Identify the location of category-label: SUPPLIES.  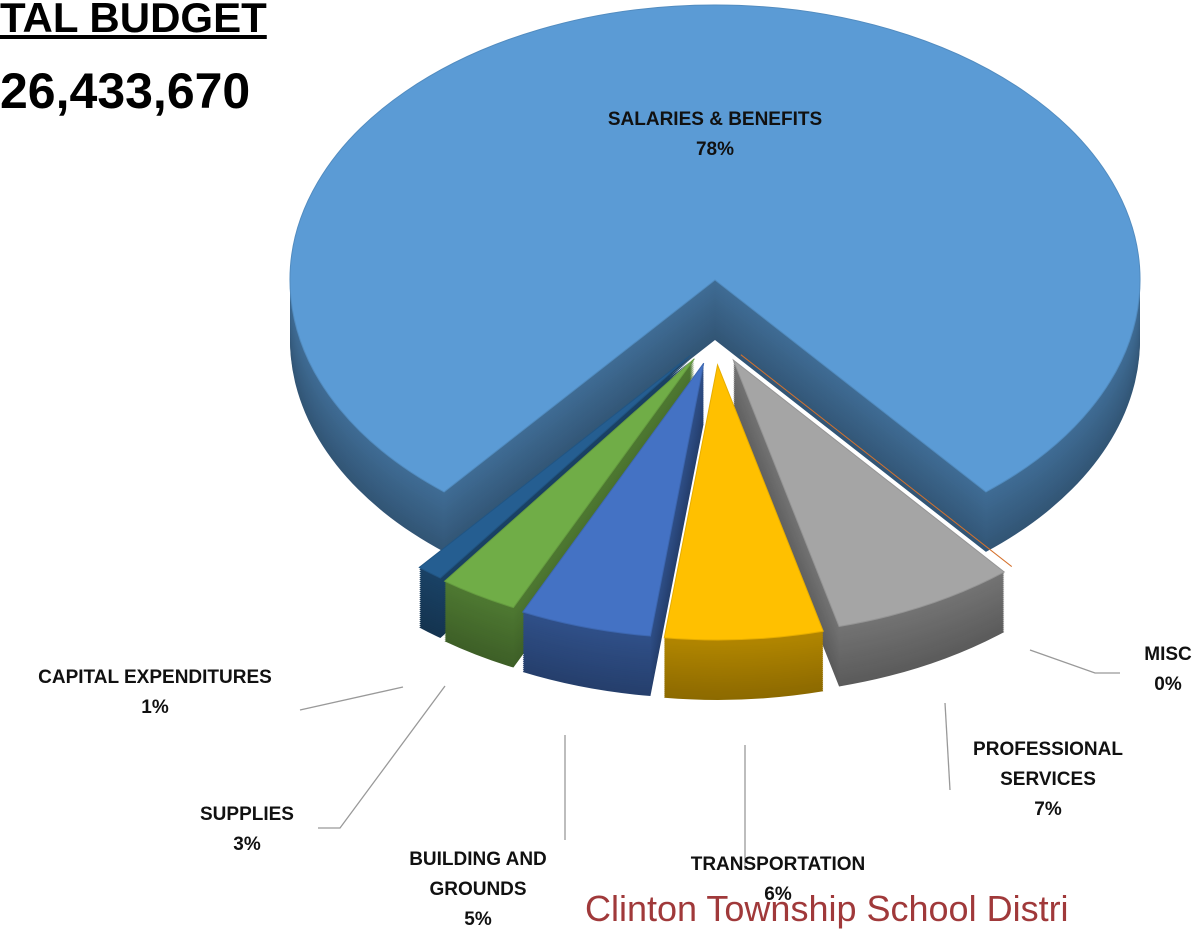
(247, 814).